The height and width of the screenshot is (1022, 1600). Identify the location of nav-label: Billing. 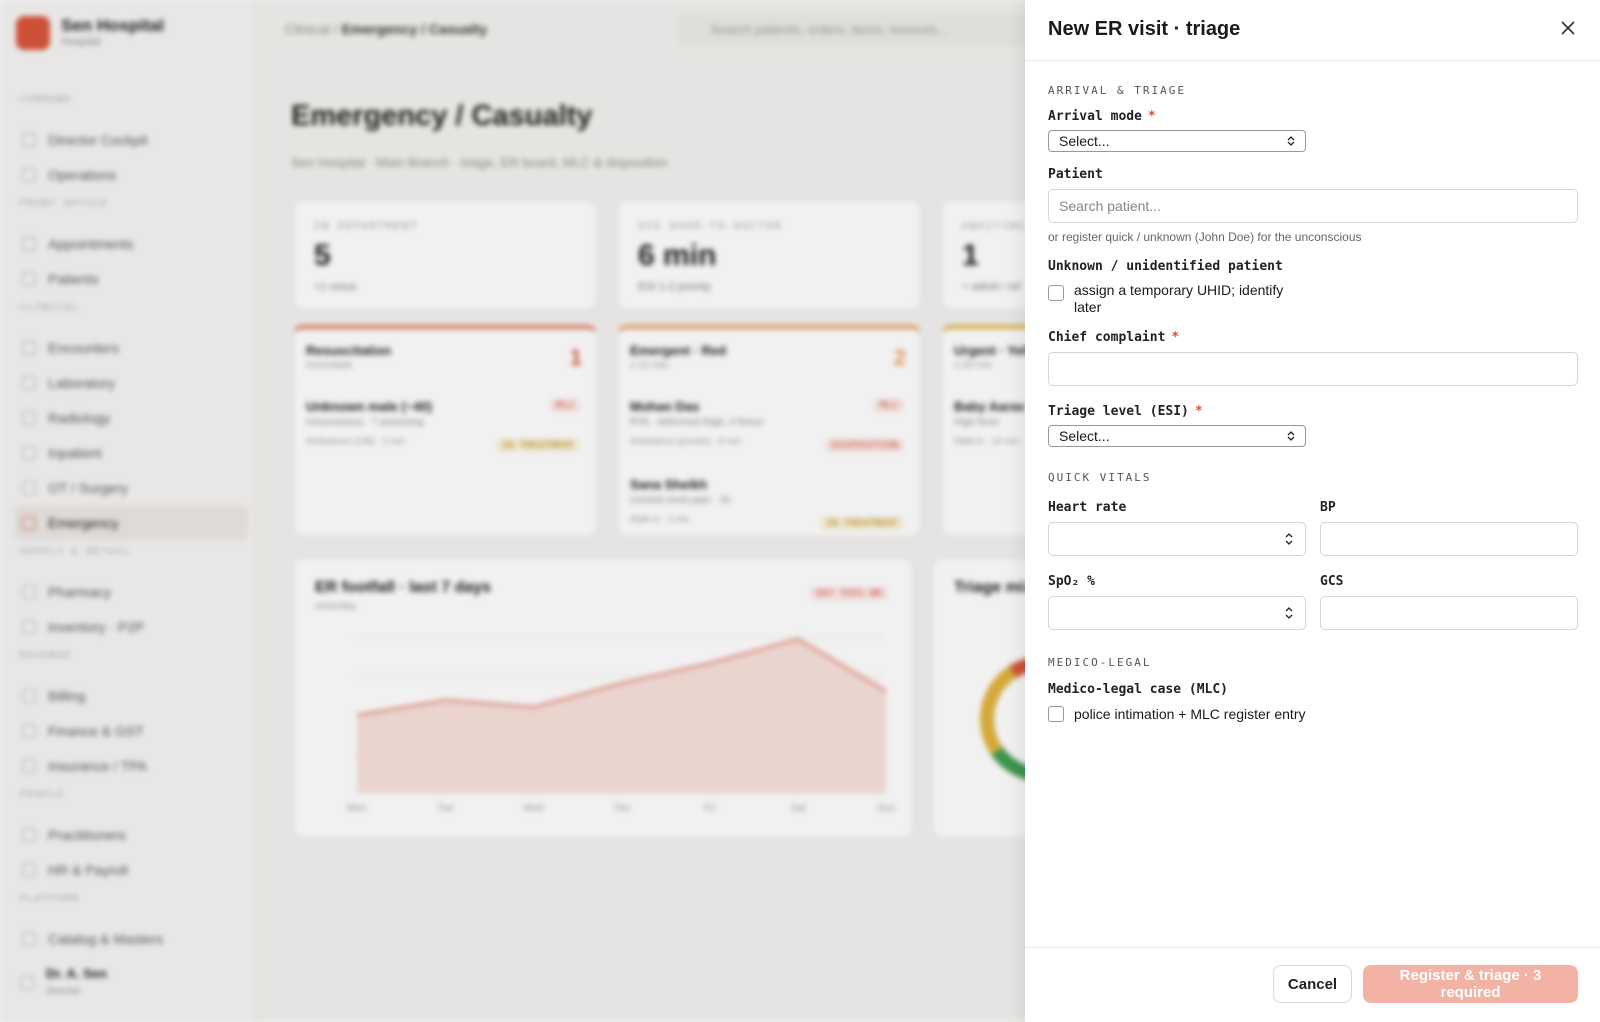
(67, 695).